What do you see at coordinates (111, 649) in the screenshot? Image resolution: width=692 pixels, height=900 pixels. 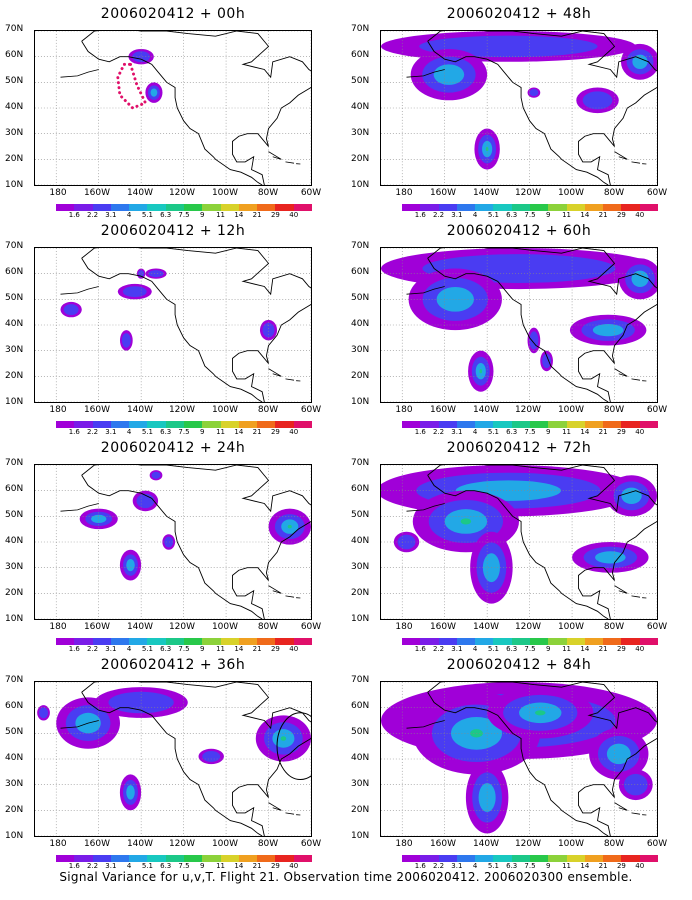 I see `colorbar-label: 3.1` at bounding box center [111, 649].